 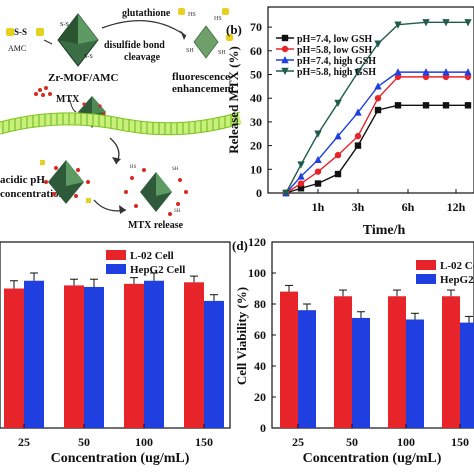 What do you see at coordinates (372, 458) in the screenshot?
I see `panel-d-x-label: Concentration (ug/mL)` at bounding box center [372, 458].